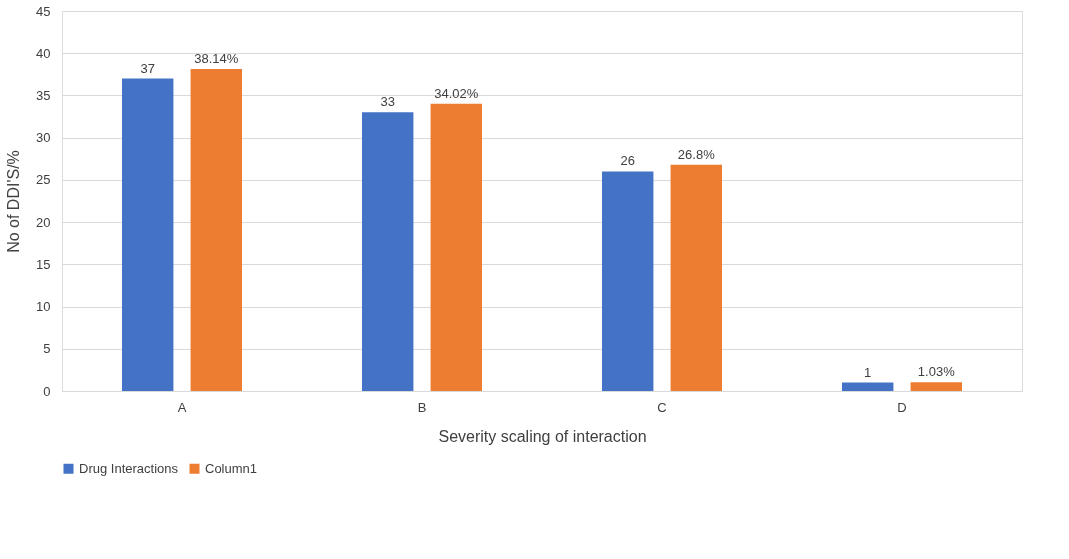  I want to click on y-tick-label: 5, so click(47, 349).